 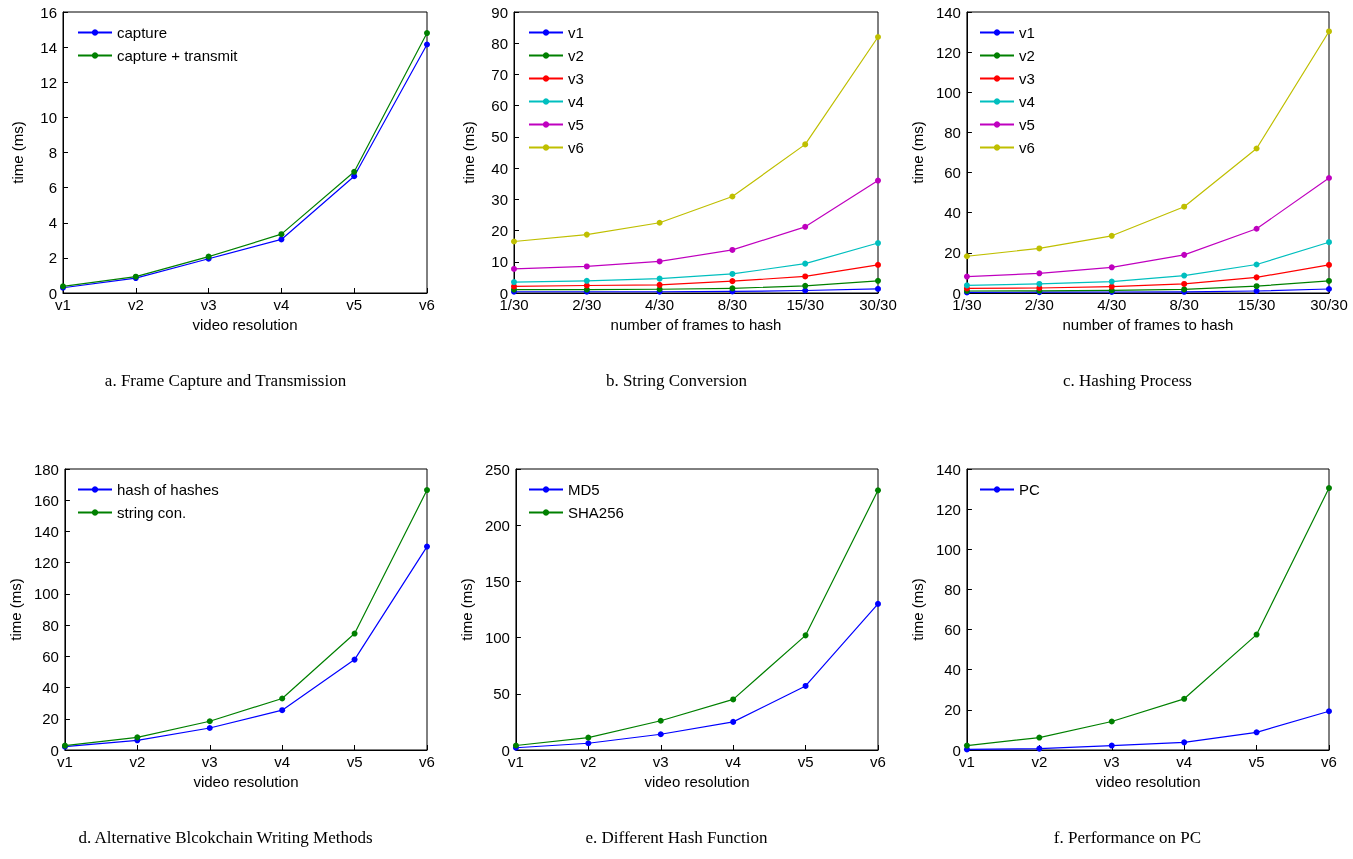 I want to click on y-tick-label: 6, so click(x=52, y=188).